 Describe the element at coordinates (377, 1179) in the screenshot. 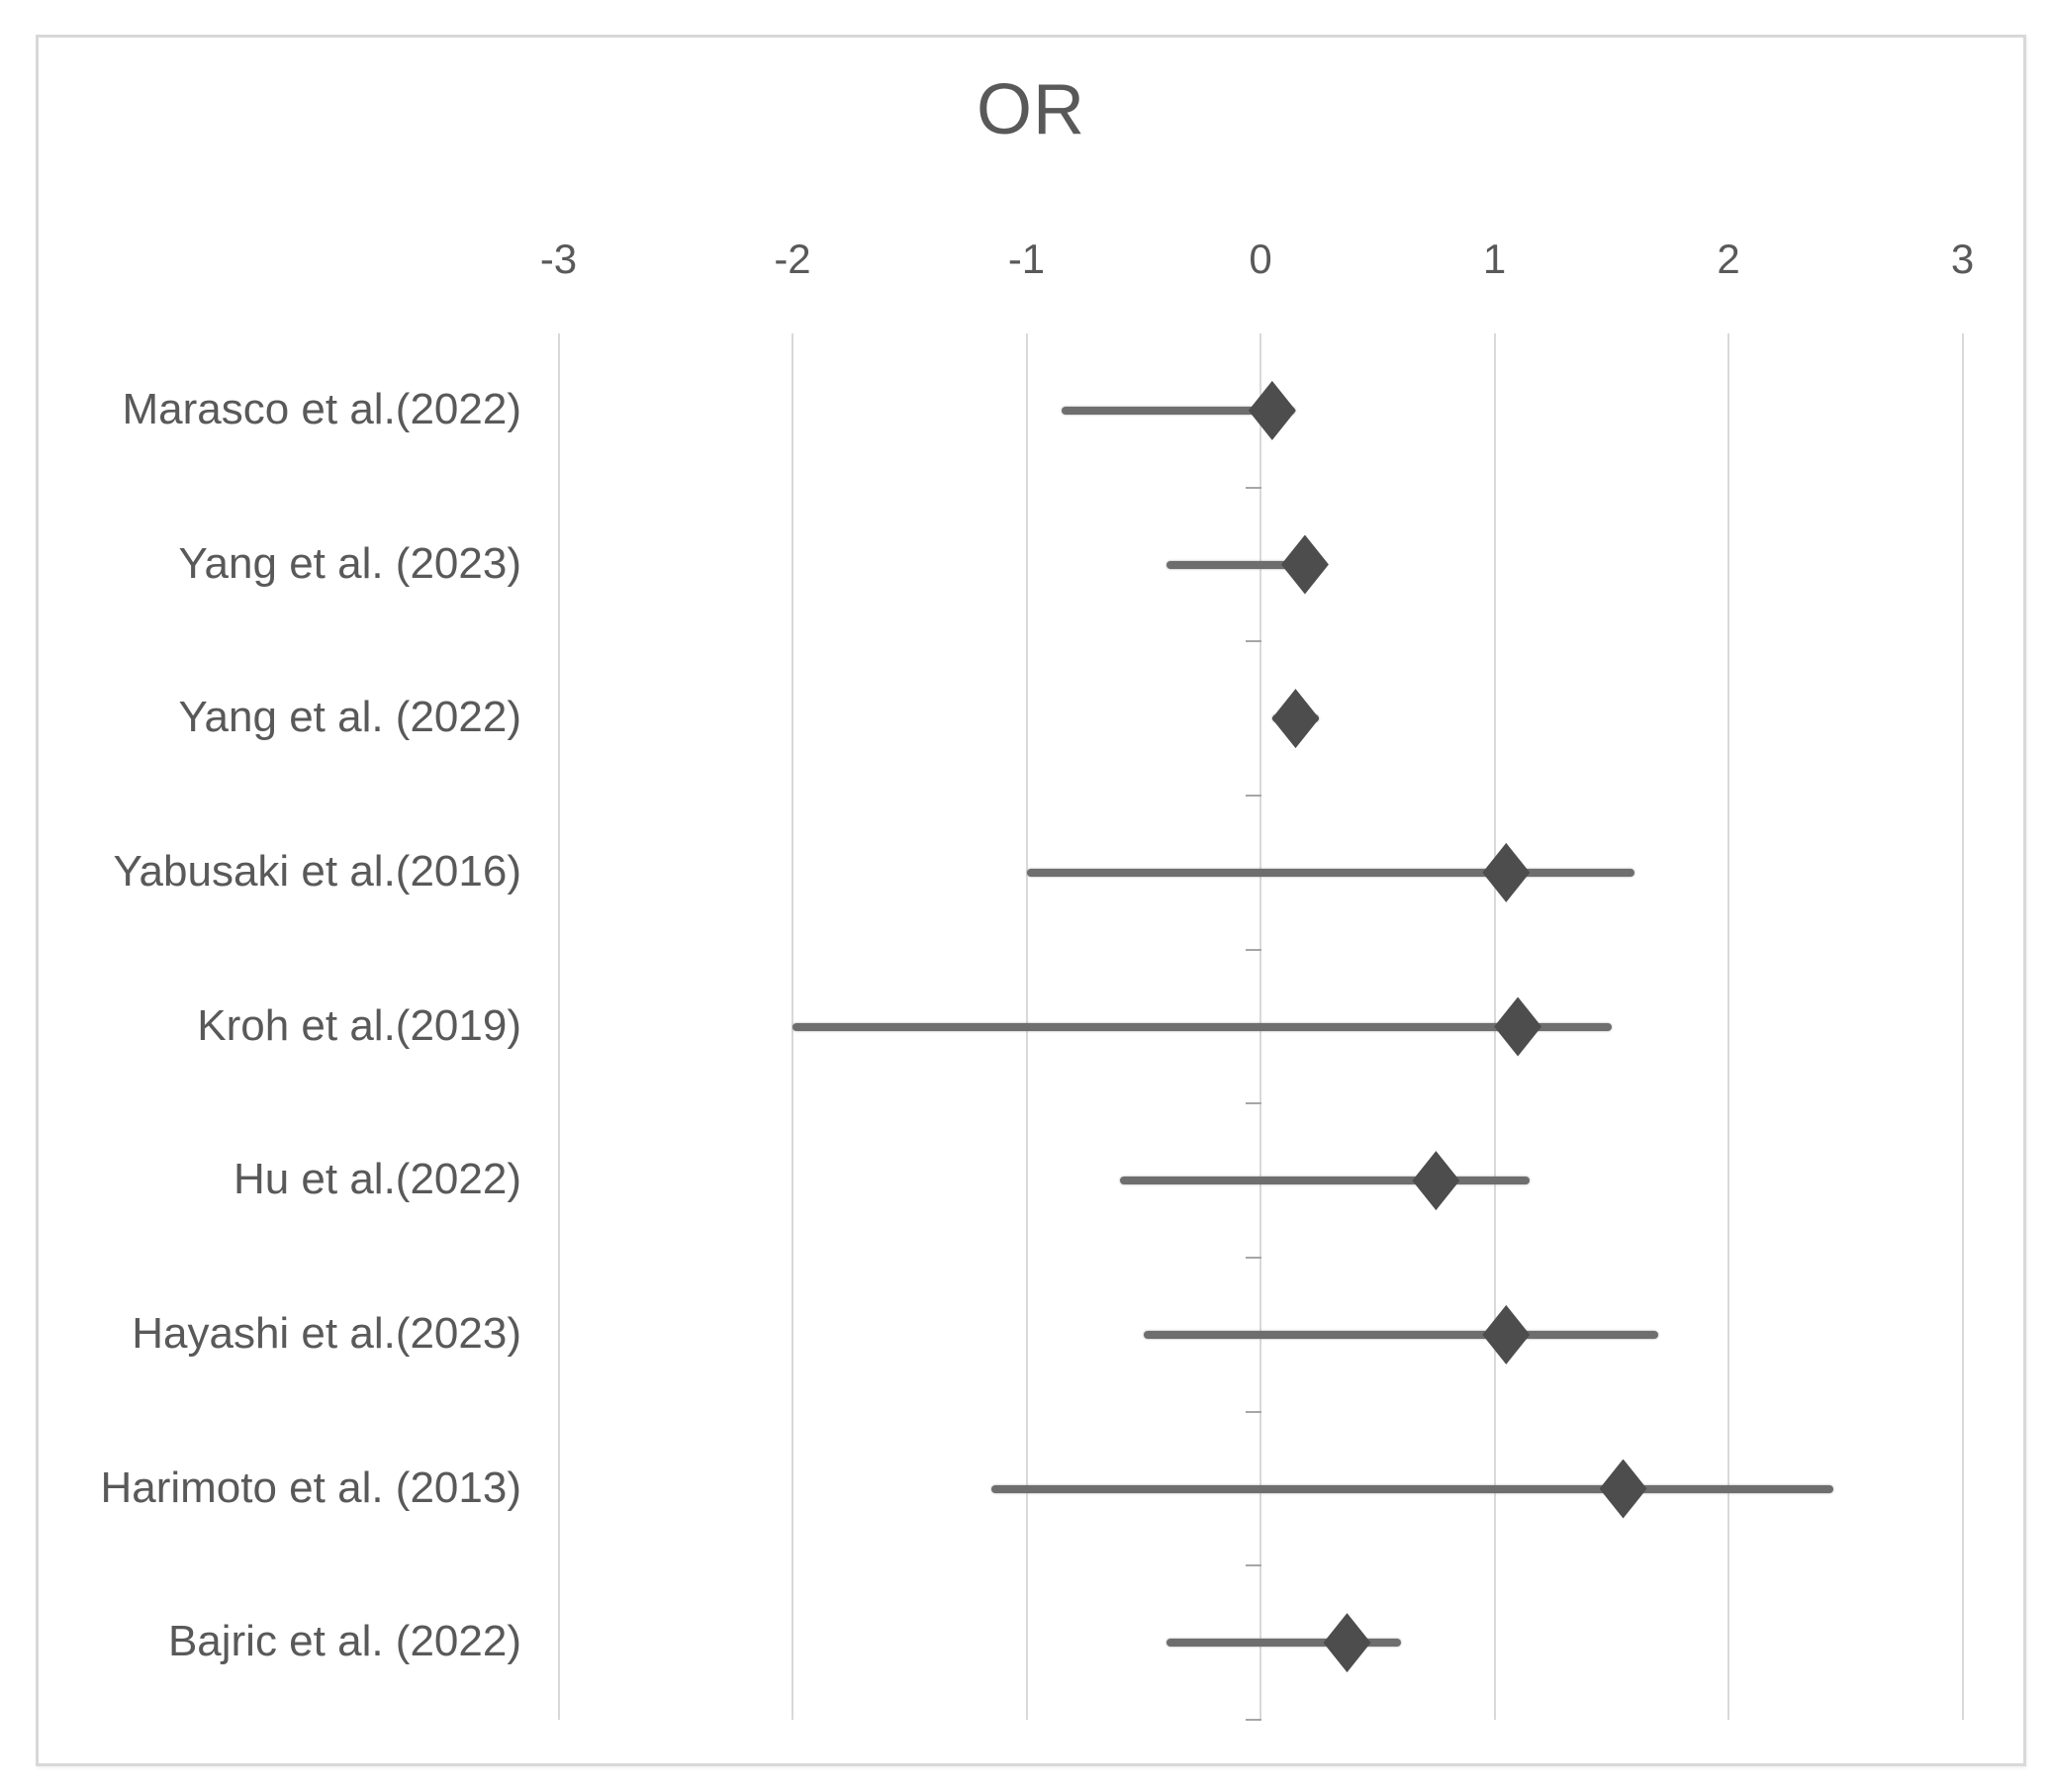

I see `study-label: Hu et al.(2022)` at that location.